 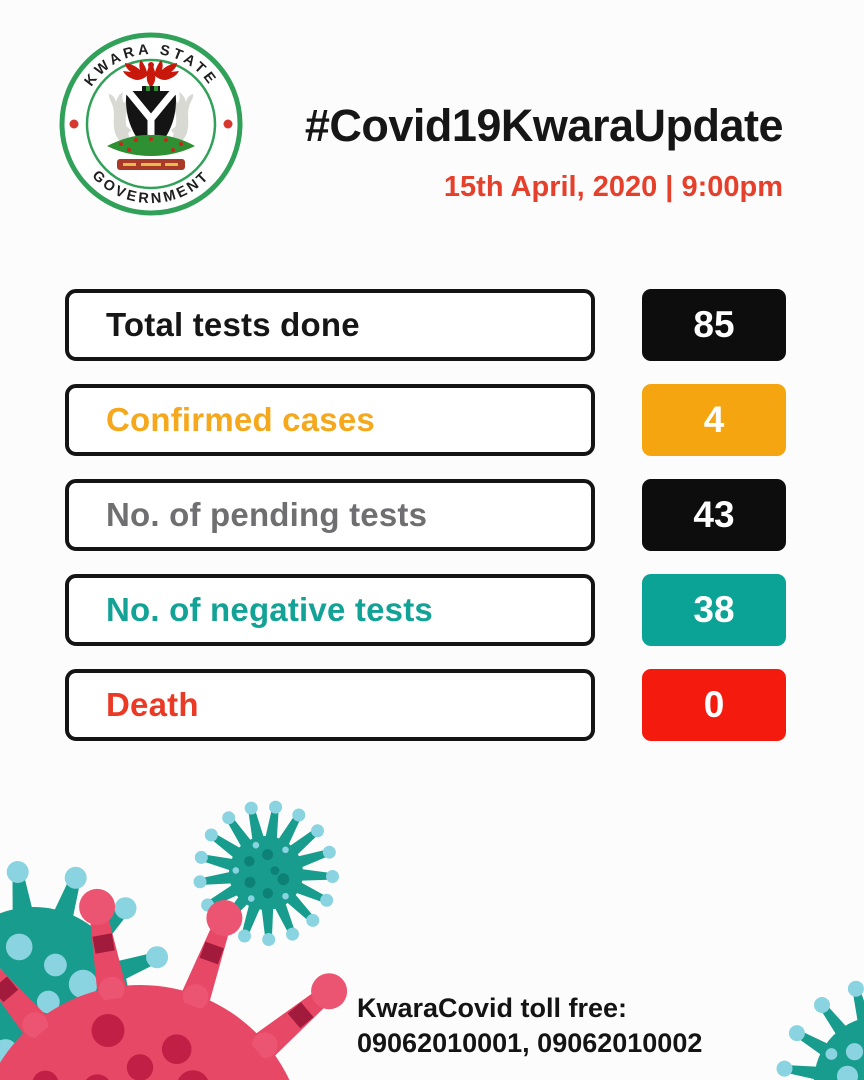 I want to click on stat-value: 38, so click(x=714, y=609).